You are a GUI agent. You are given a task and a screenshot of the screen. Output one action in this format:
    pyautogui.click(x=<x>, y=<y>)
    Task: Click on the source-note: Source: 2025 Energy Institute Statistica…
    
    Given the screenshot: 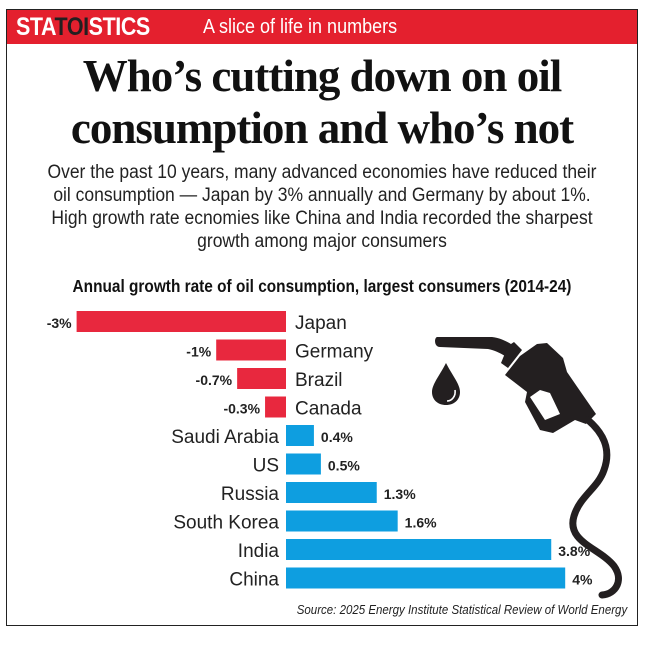 What is the action you would take?
    pyautogui.click(x=461, y=610)
    